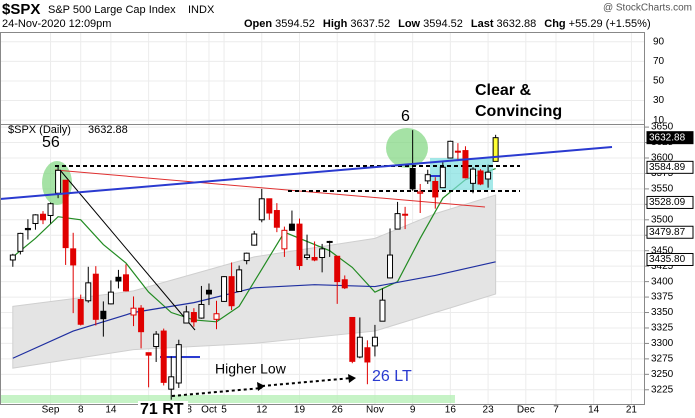 The height and width of the screenshot is (418, 695). Describe the element at coordinates (39, 130) in the screenshot. I see `legend-label: $SPX (Daily)` at that location.